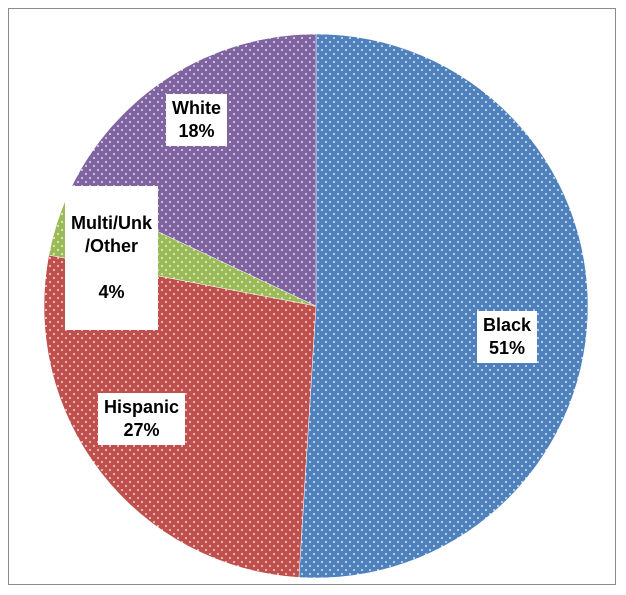 Image resolution: width=626 pixels, height=595 pixels. Describe the element at coordinates (142, 419) in the screenshot. I see `slice-label-hispanic: Hispanic 27%` at that location.